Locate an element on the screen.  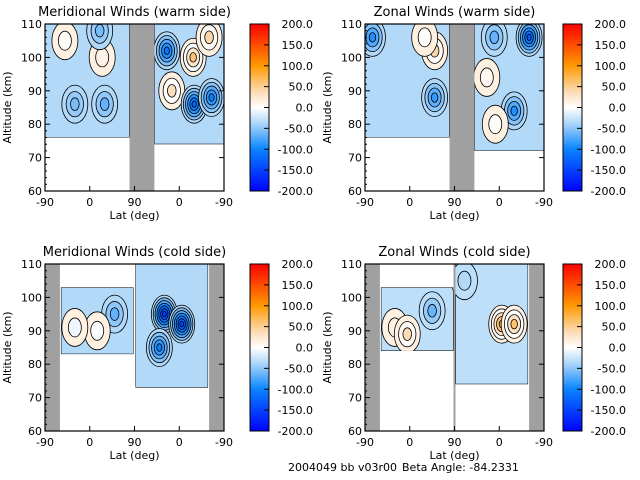
chart-title: Zonal Winds (warm side) is located at coordinates (455, 12).